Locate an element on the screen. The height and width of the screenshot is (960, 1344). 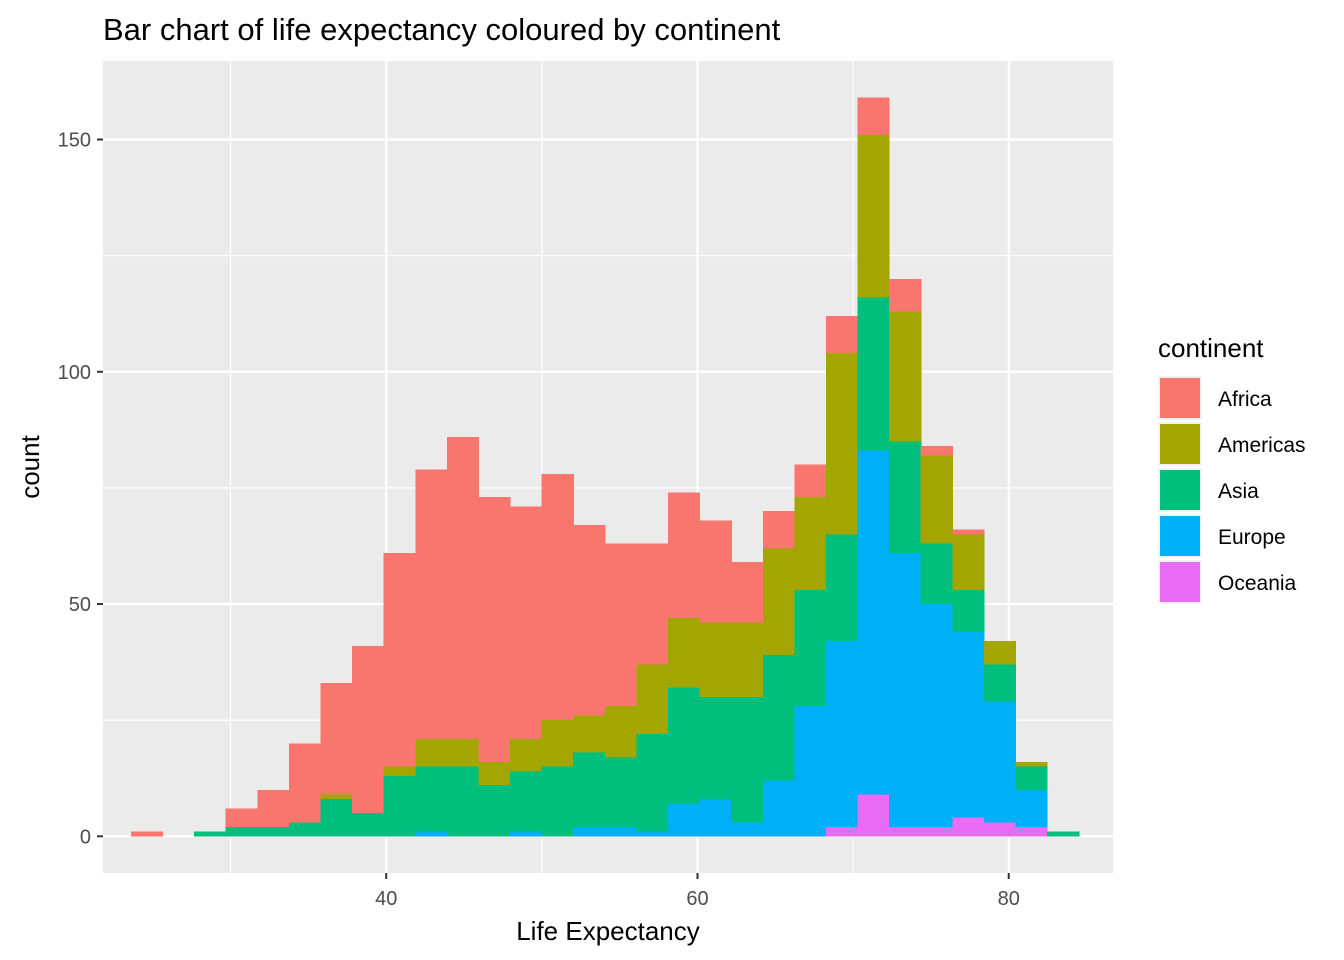
x-axis-label: Life Expectancy is located at coordinates (608, 931).